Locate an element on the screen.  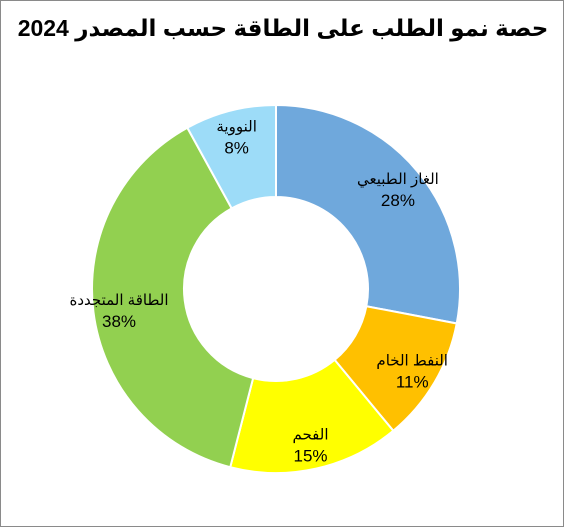
slice-label-4: النووية is located at coordinates (236, 127).